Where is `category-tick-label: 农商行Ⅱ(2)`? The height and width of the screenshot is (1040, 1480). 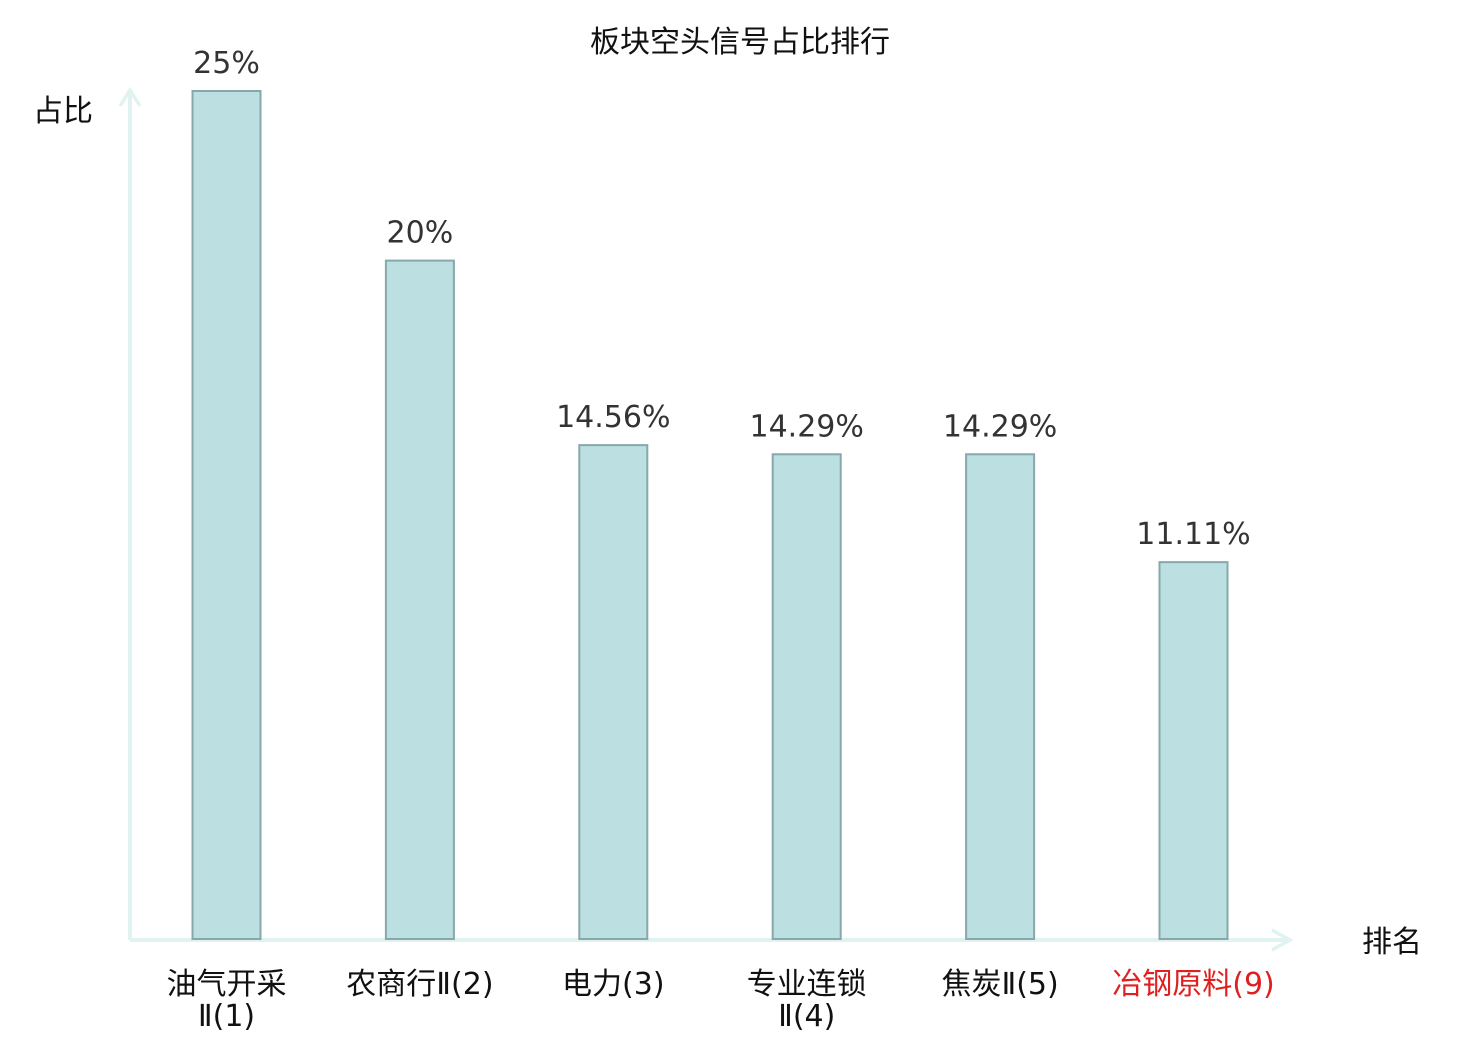
category-tick-label: 农商行Ⅱ(2) is located at coordinates (419, 984).